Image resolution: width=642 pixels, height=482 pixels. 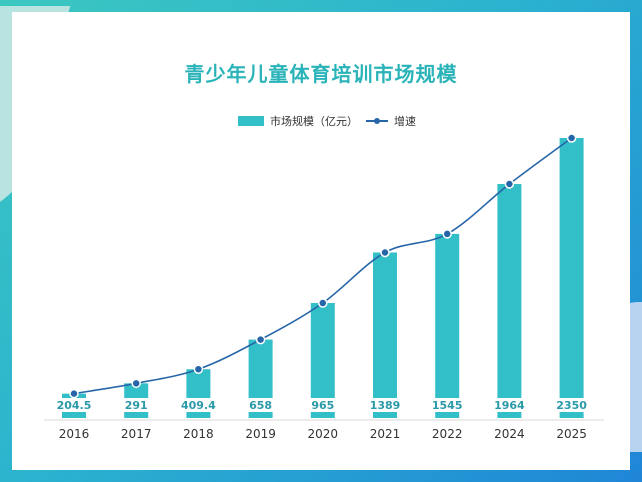 What do you see at coordinates (447, 234) in the screenshot?
I see `growth-point-2022` at bounding box center [447, 234].